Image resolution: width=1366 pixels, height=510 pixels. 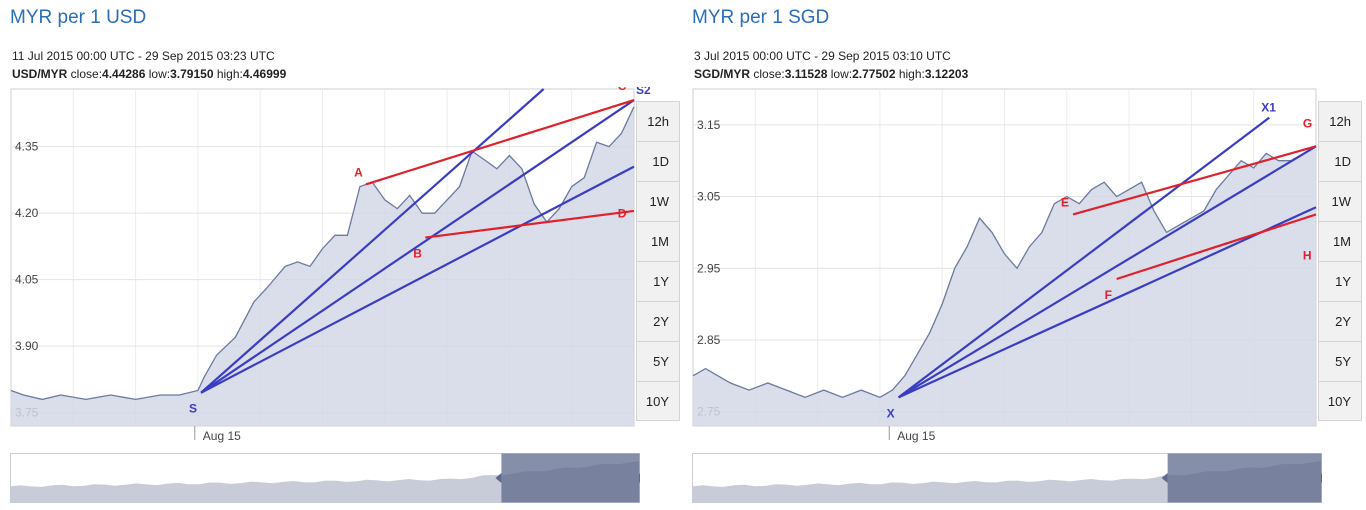 What do you see at coordinates (193, 409) in the screenshot?
I see `point-label: S` at bounding box center [193, 409].